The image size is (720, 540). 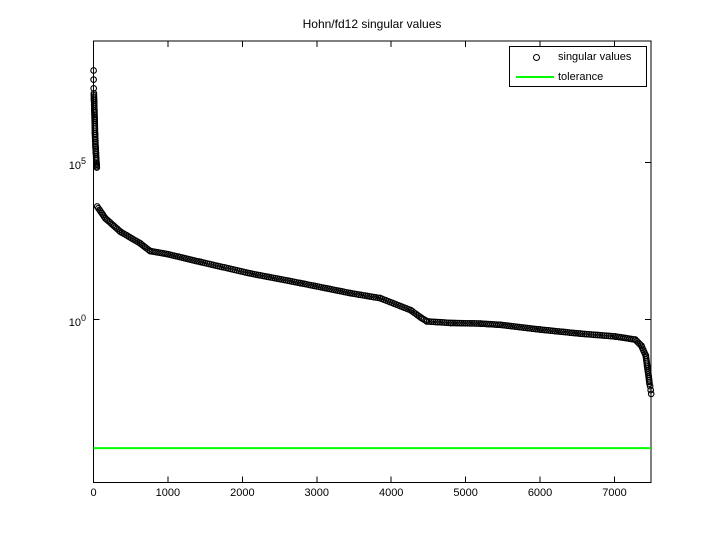 What do you see at coordinates (168, 493) in the screenshot?
I see `x-tick-label: 1000` at bounding box center [168, 493].